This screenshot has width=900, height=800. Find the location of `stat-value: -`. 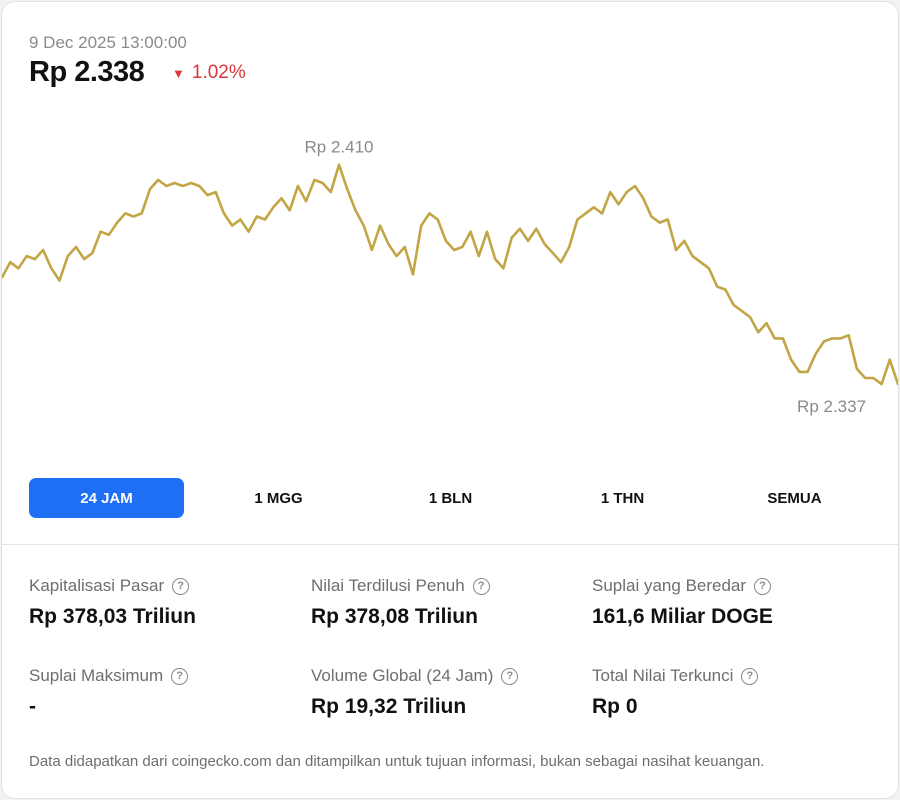

stat-value: - is located at coordinates (32, 706).